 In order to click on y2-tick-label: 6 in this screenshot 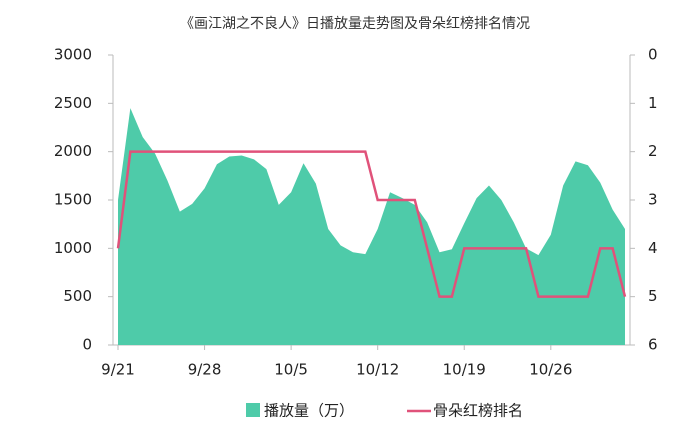, I will do `click(653, 345)`.